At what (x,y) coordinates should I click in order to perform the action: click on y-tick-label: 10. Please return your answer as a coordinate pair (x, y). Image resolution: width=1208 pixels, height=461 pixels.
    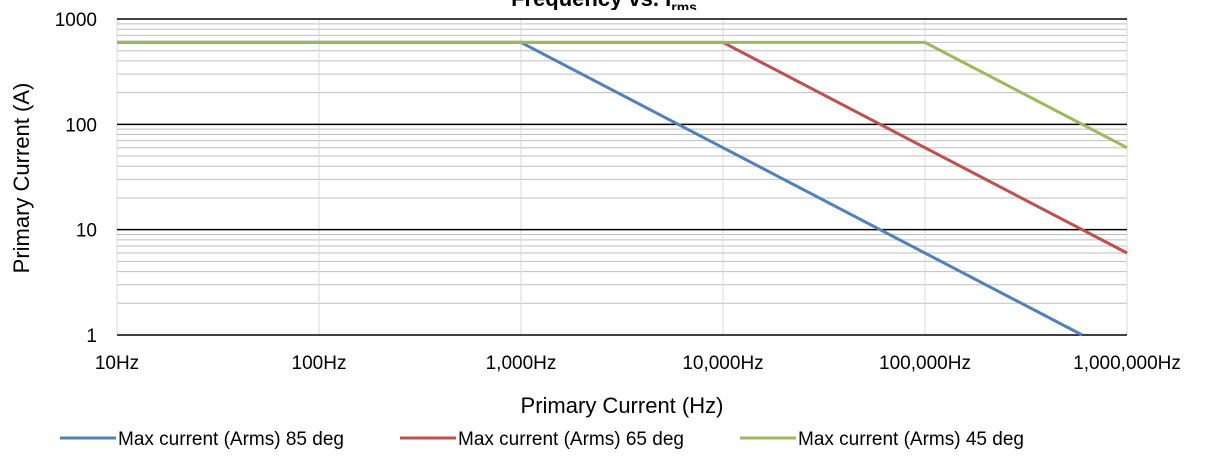
    Looking at the image, I should click on (86, 231).